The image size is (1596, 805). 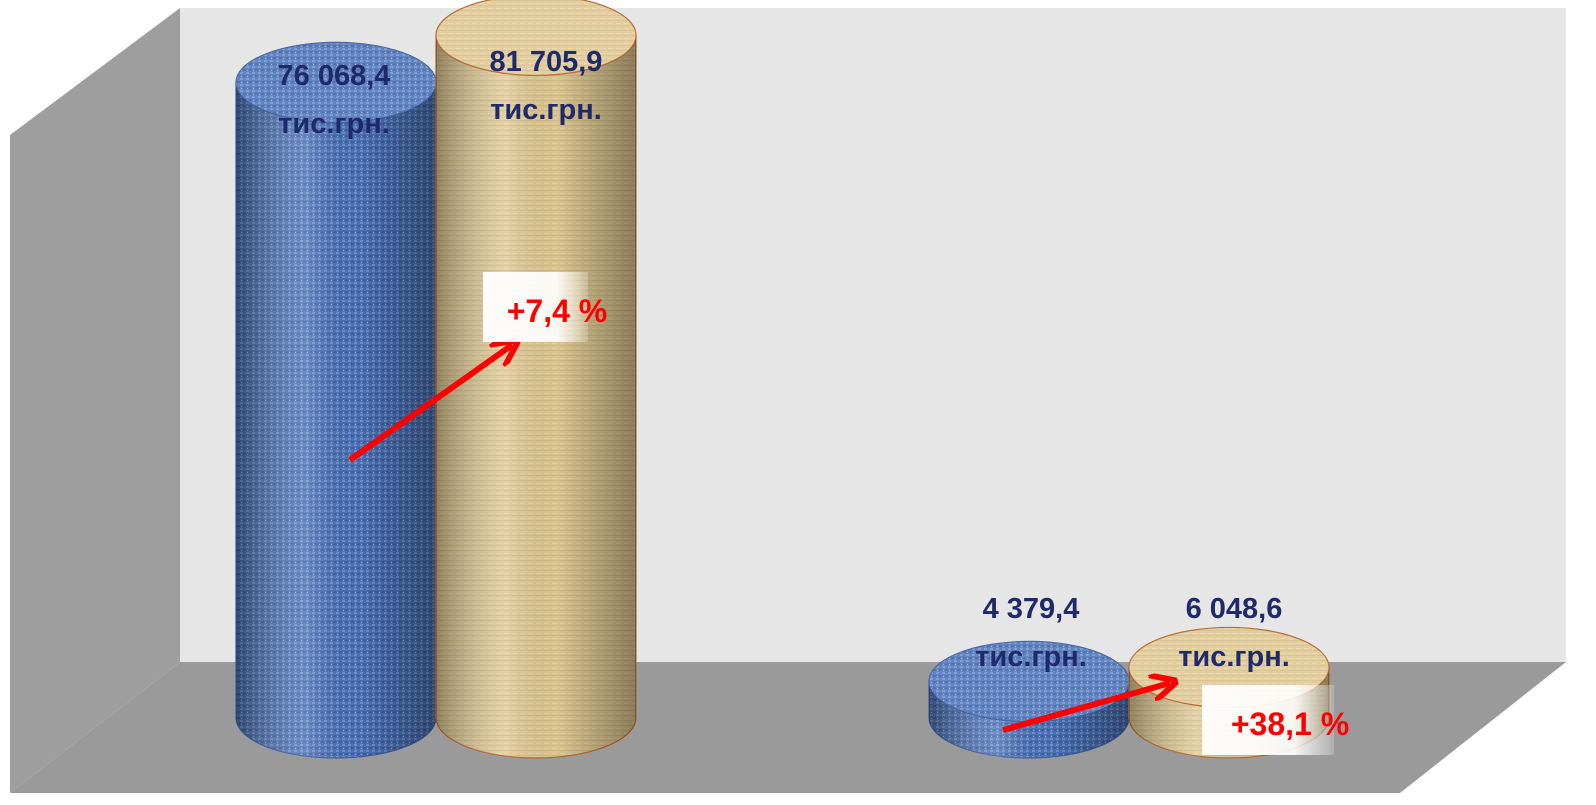 What do you see at coordinates (1290, 724) in the screenshot?
I see `change-label: +38,1 %` at bounding box center [1290, 724].